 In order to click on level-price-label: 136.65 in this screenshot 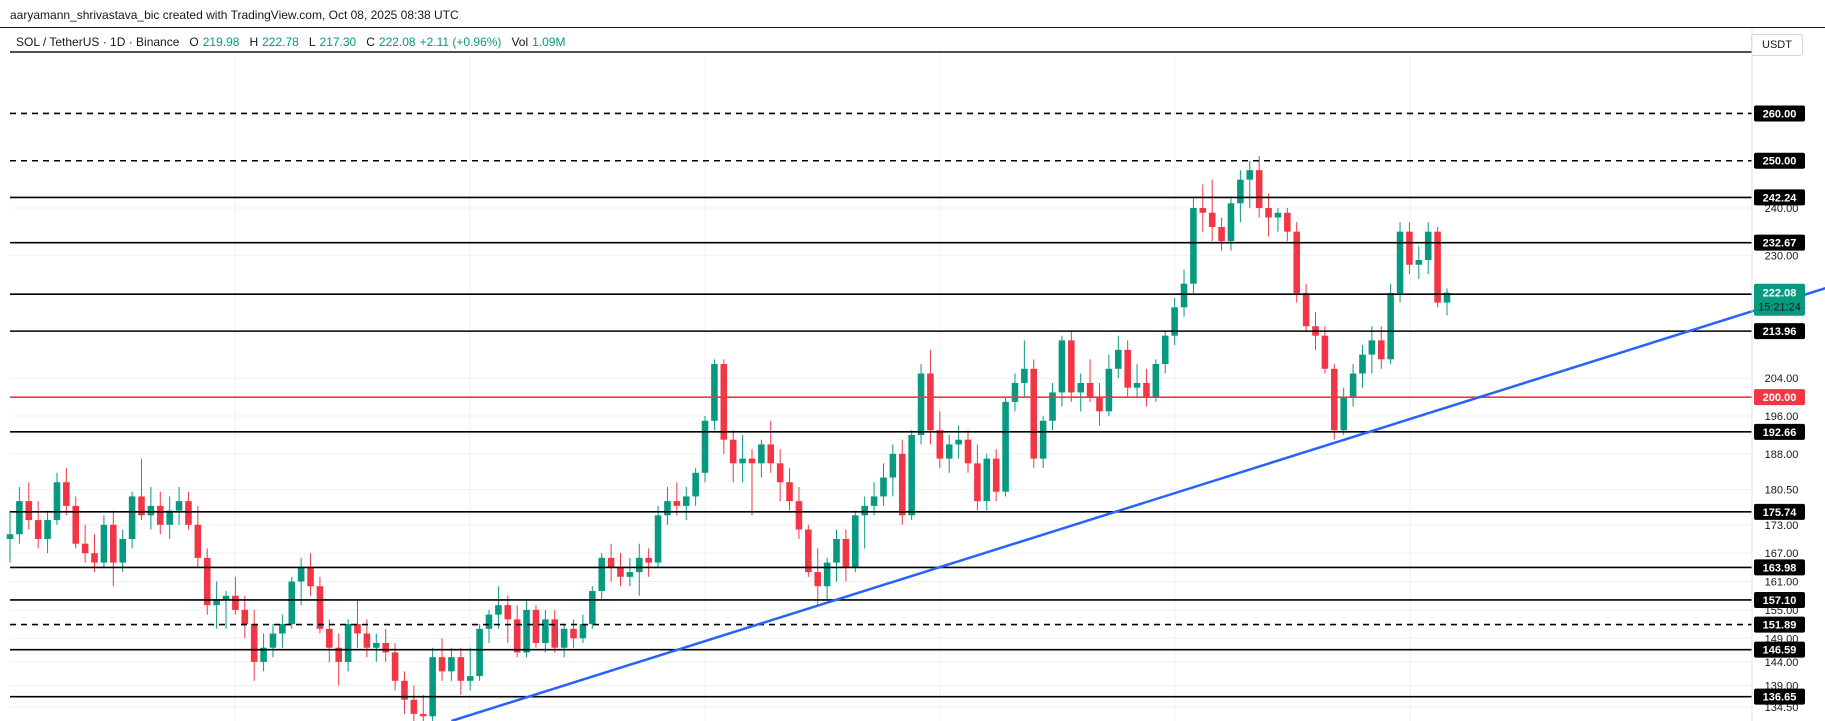, I will do `click(1780, 698)`.